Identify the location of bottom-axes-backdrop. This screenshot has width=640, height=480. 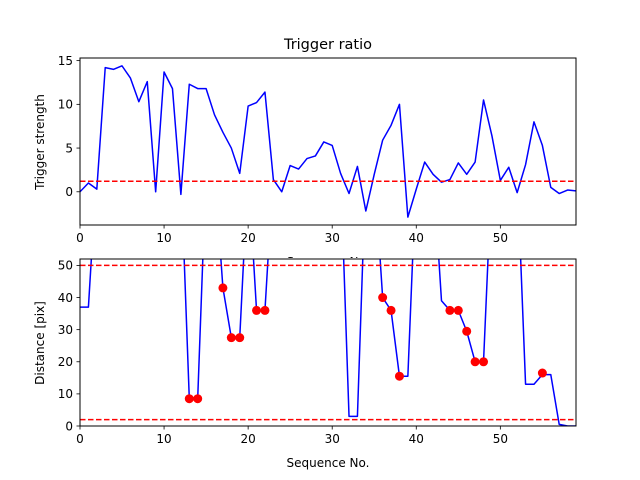
(330, 257).